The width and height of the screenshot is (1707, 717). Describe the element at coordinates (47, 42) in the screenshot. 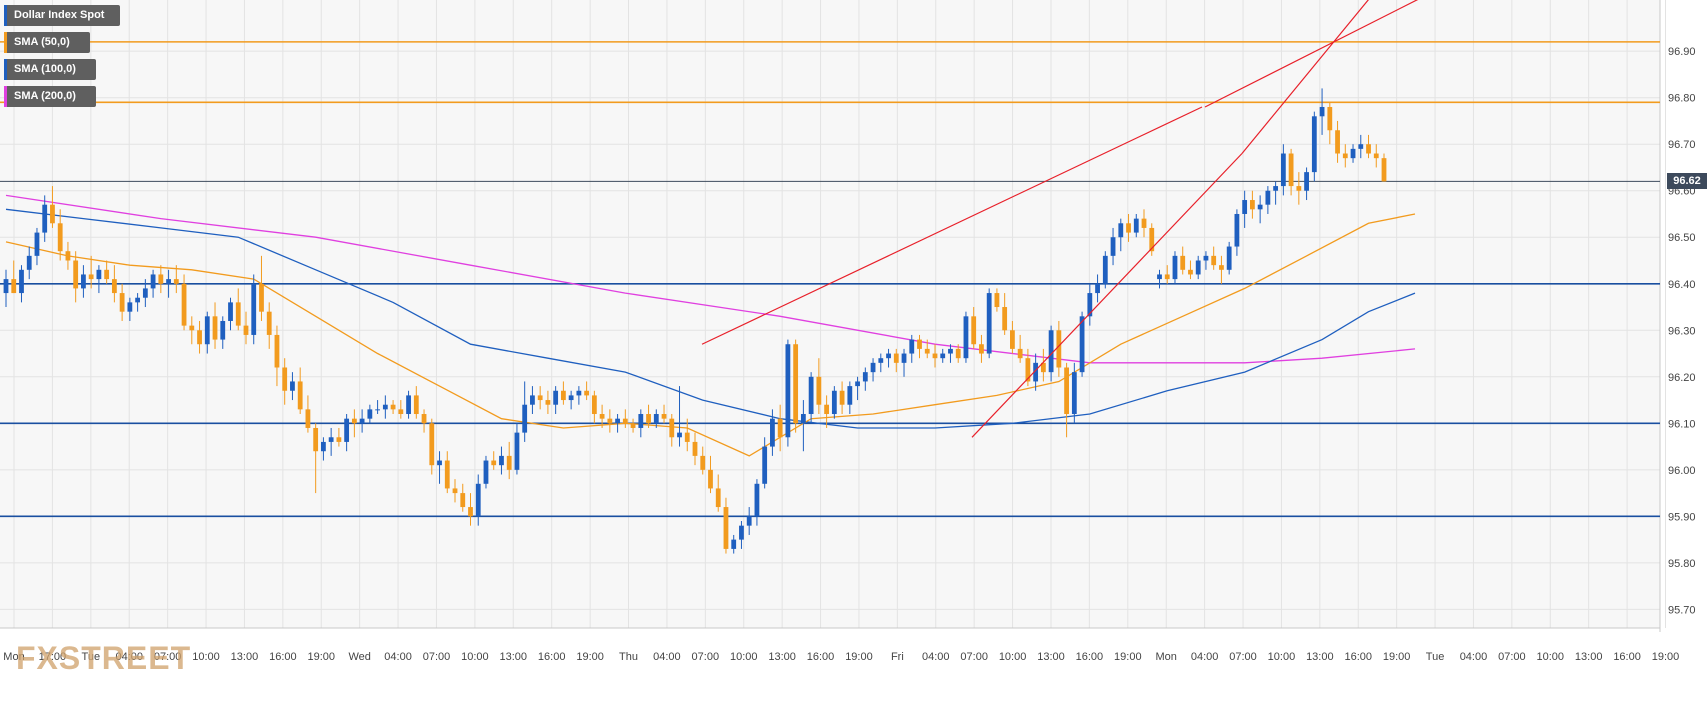

I see `legend-sma-50: SMA (50,0)` at that location.